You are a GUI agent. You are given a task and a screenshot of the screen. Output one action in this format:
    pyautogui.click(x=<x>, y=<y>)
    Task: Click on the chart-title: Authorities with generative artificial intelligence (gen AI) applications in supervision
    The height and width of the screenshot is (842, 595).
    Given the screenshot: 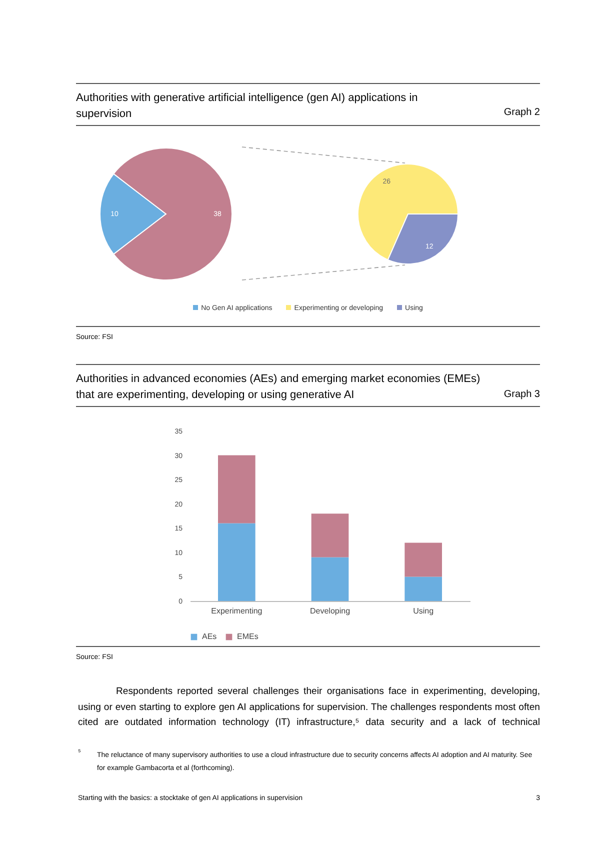 What is the action you would take?
    pyautogui.click(x=247, y=106)
    